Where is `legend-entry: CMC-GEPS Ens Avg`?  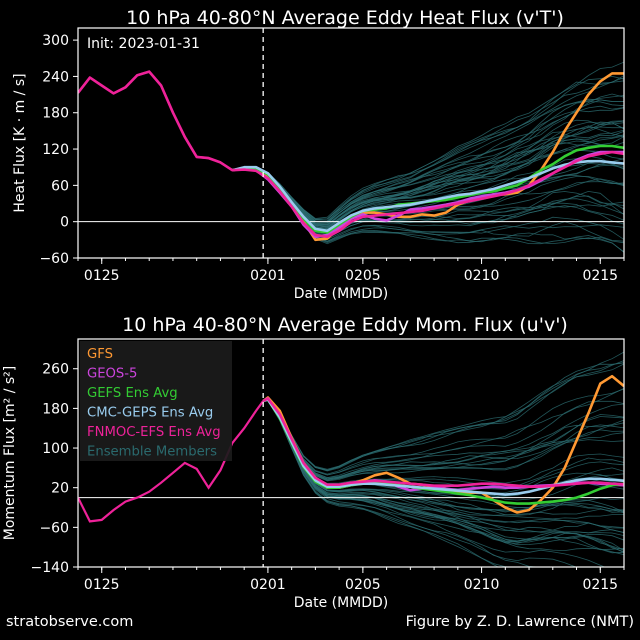 legend-entry: CMC-GEPS Ens Avg is located at coordinates (150, 413).